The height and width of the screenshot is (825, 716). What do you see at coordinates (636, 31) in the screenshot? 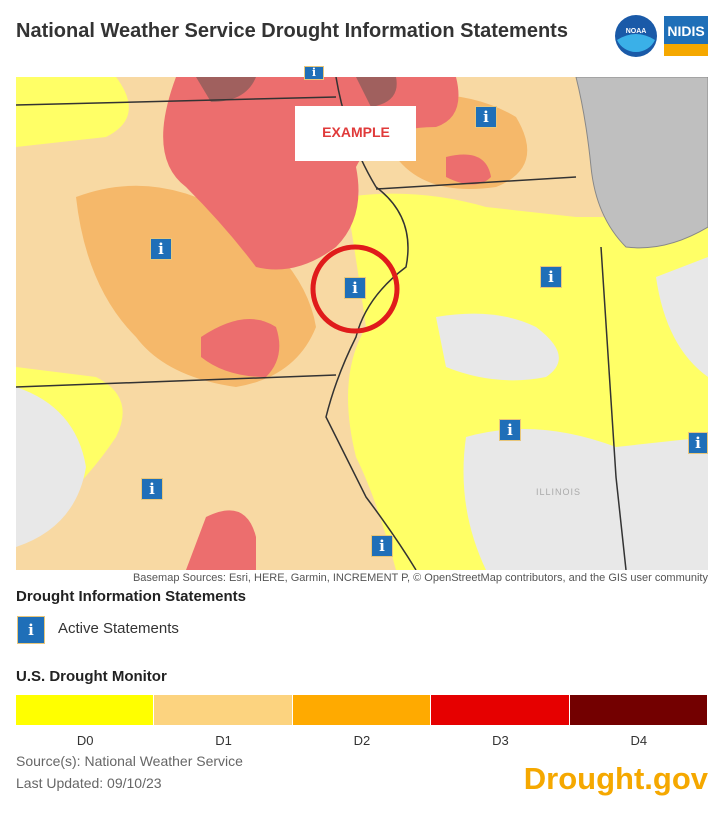
I see `noaa-text: NOAA` at bounding box center [636, 31].